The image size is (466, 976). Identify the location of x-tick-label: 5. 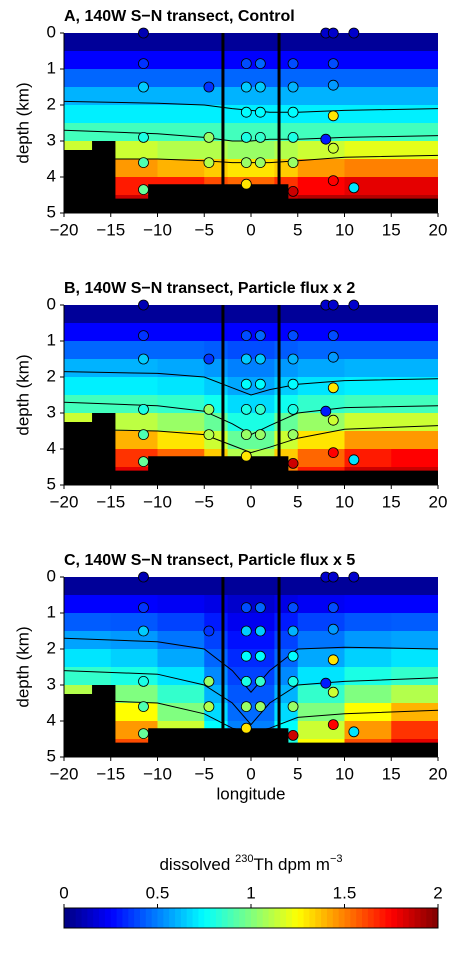
(297, 501).